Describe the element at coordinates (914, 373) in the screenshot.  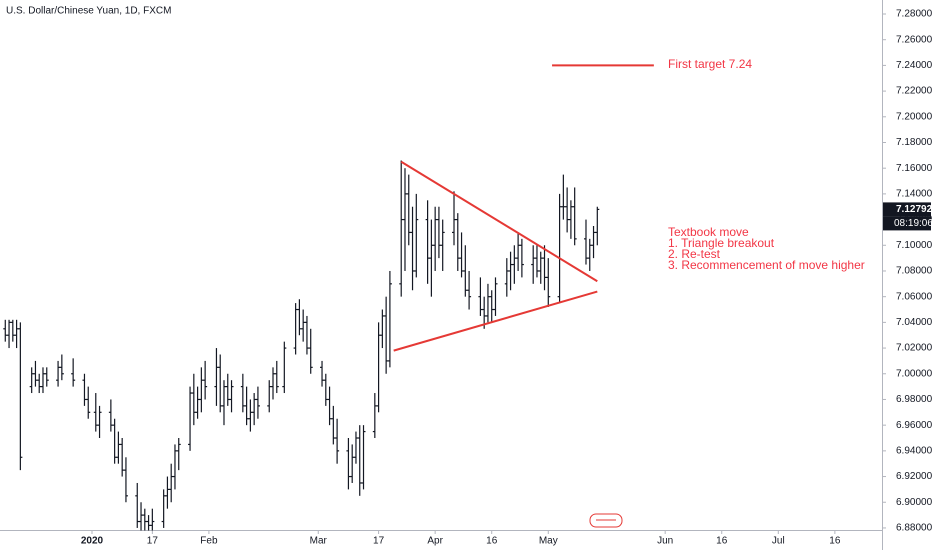
I see `y-tick-label: 7.00000` at that location.